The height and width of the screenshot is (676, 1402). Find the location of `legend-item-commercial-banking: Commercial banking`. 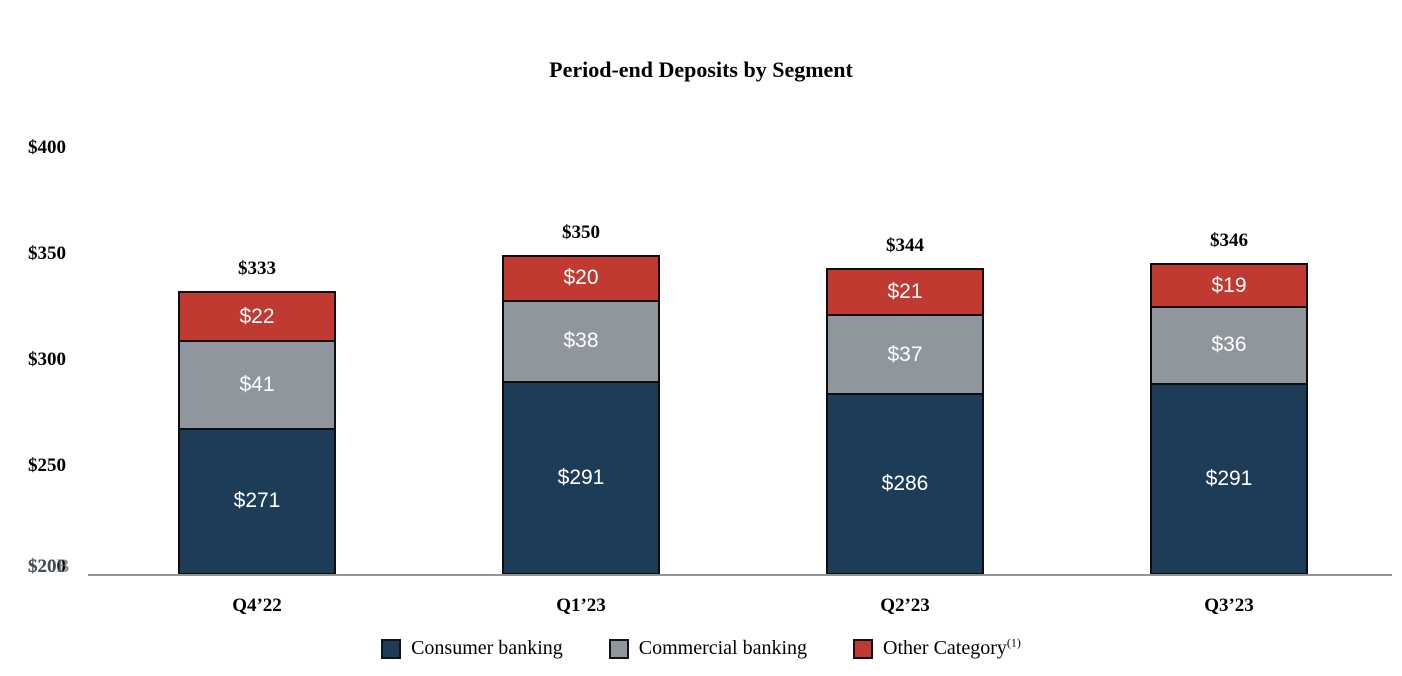

legend-item-commercial-banking: Commercial banking is located at coordinates (708, 648).